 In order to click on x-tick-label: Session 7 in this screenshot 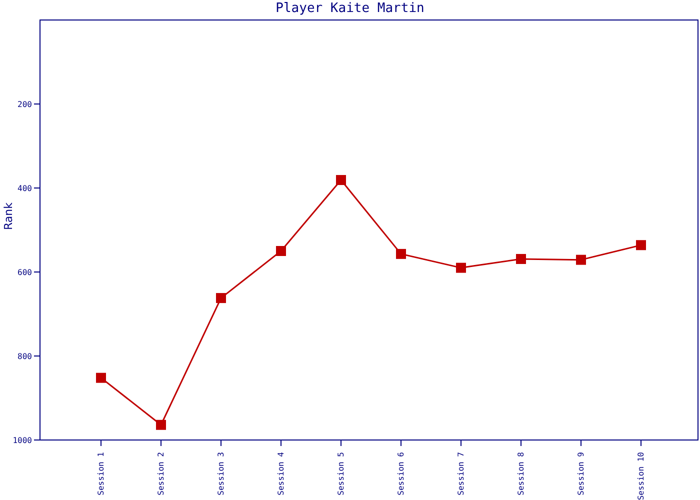, I will do `click(461, 474)`.